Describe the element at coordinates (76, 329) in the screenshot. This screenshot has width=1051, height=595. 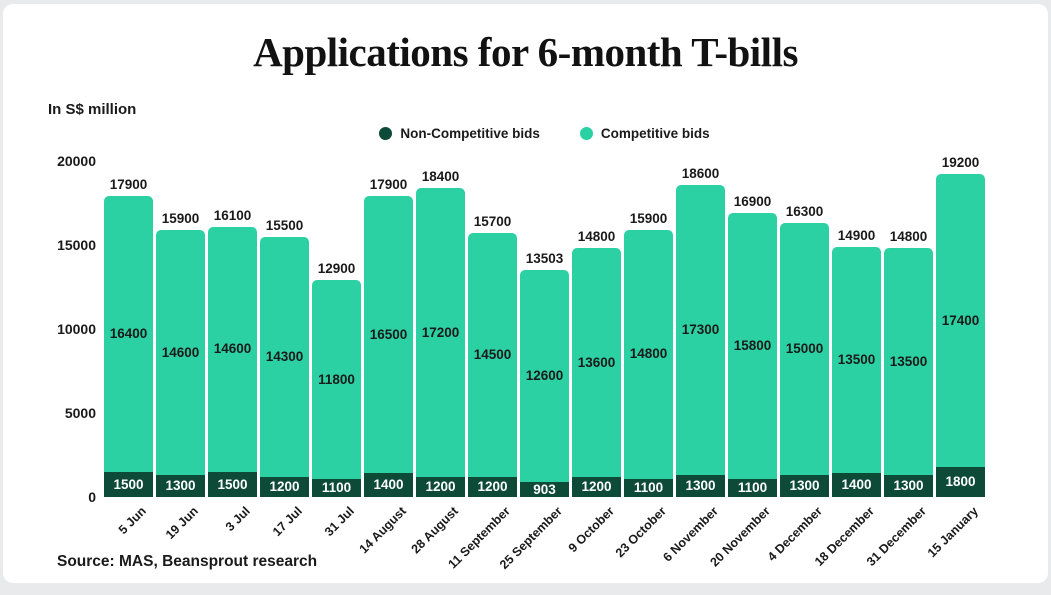
I see `y-axis-tick-label: 10000` at that location.